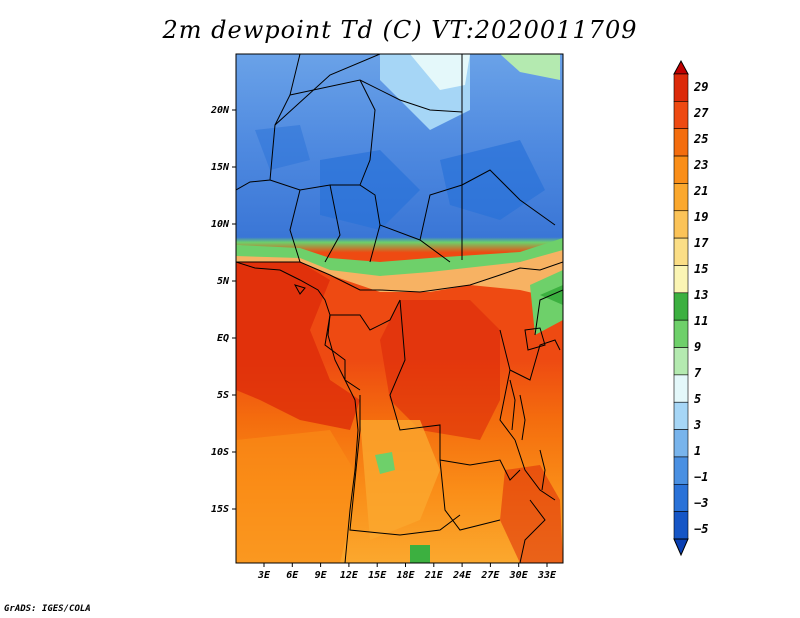  What do you see at coordinates (698, 373) in the screenshot?
I see `colorbar-label: 7` at bounding box center [698, 373].